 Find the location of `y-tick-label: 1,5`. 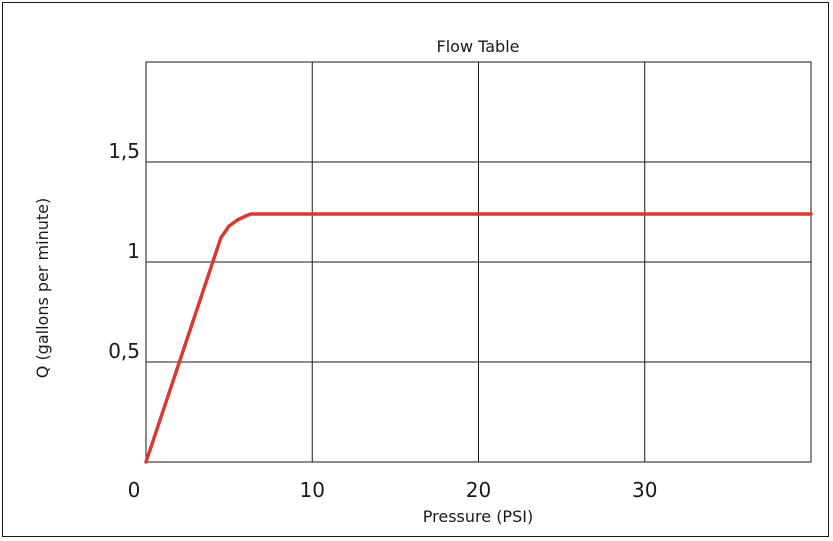

y-tick-label: 1,5 is located at coordinates (124, 151).